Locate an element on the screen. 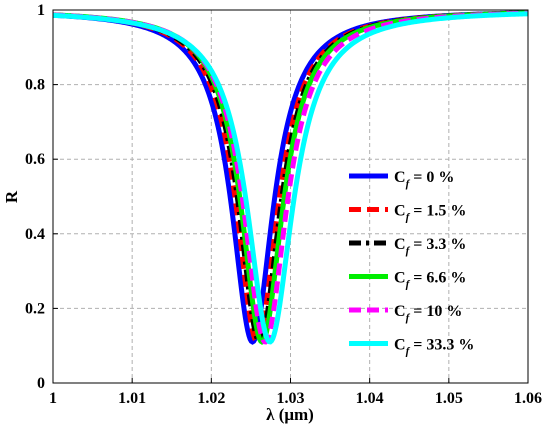 This screenshot has width=550, height=435. y-tick-label: 0.8 is located at coordinates (35, 85).